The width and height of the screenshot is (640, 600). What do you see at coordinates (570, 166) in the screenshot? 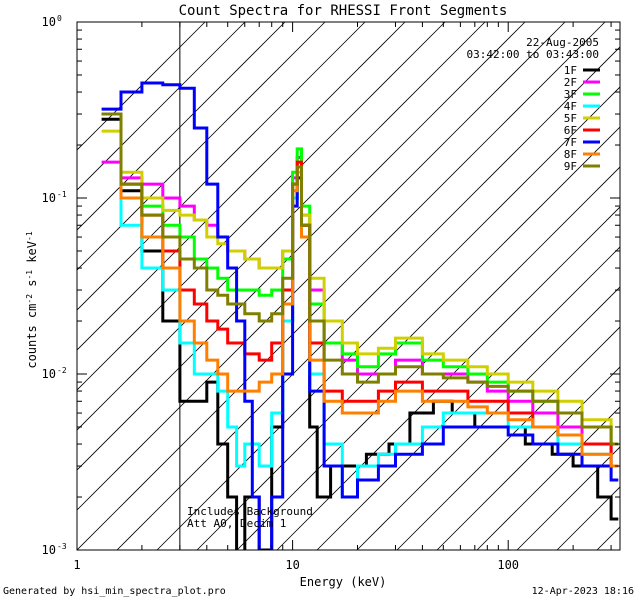
I see `legend-label-9F: 9F` at bounding box center [570, 166].